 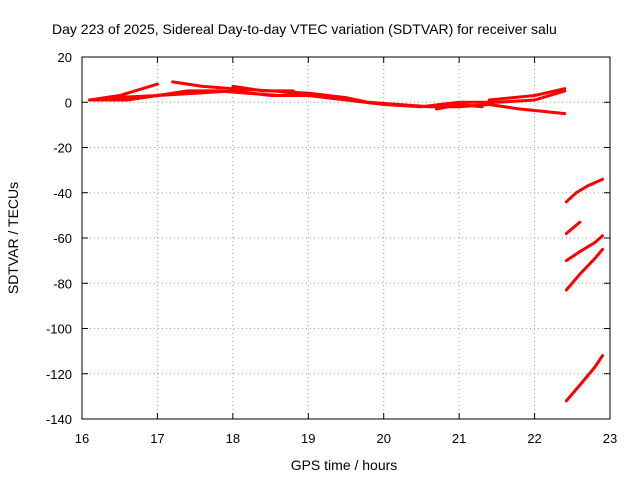 I want to click on y-tick-label: -140, so click(x=59, y=419).